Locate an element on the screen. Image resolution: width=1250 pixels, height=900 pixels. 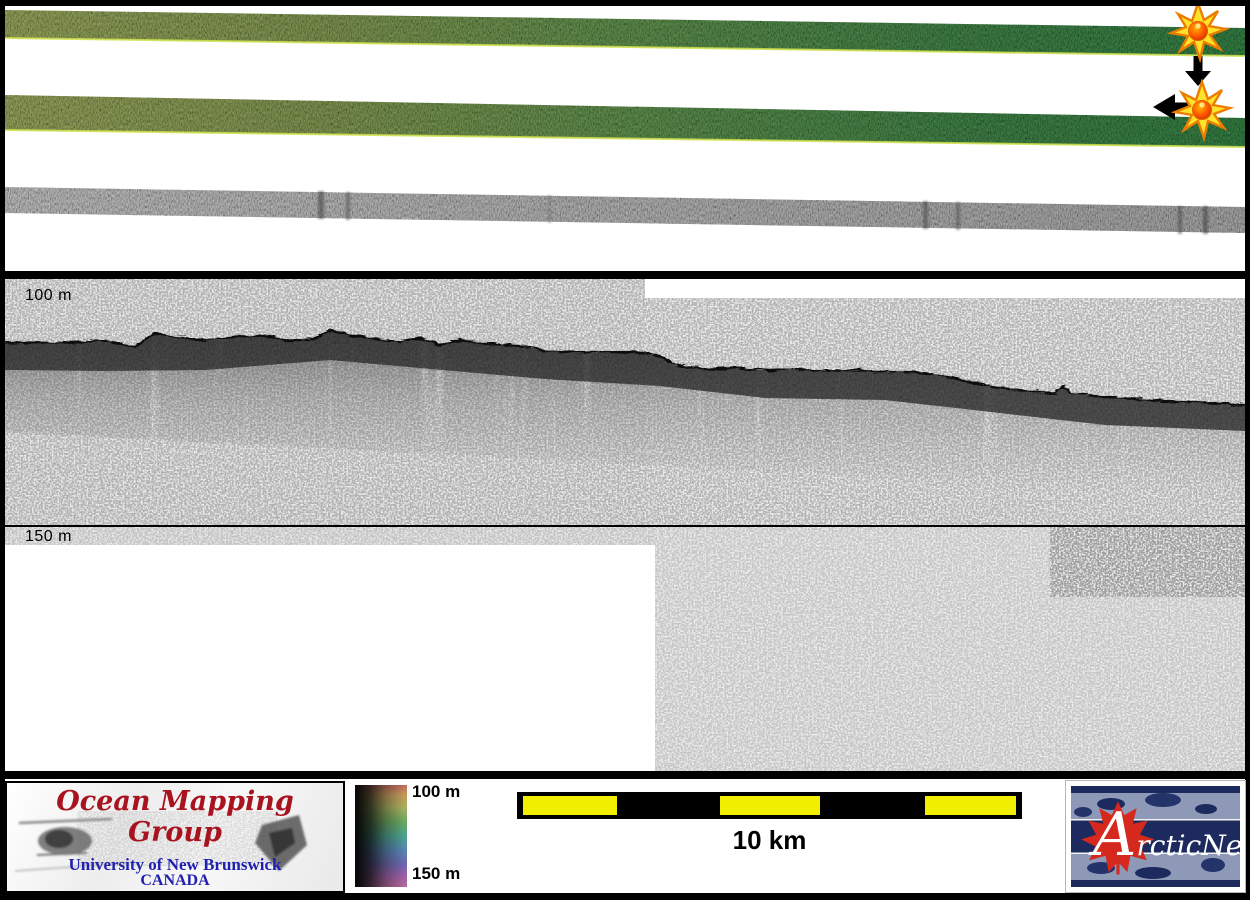
omg-university: University of New Brunswick is located at coordinates (175, 864).